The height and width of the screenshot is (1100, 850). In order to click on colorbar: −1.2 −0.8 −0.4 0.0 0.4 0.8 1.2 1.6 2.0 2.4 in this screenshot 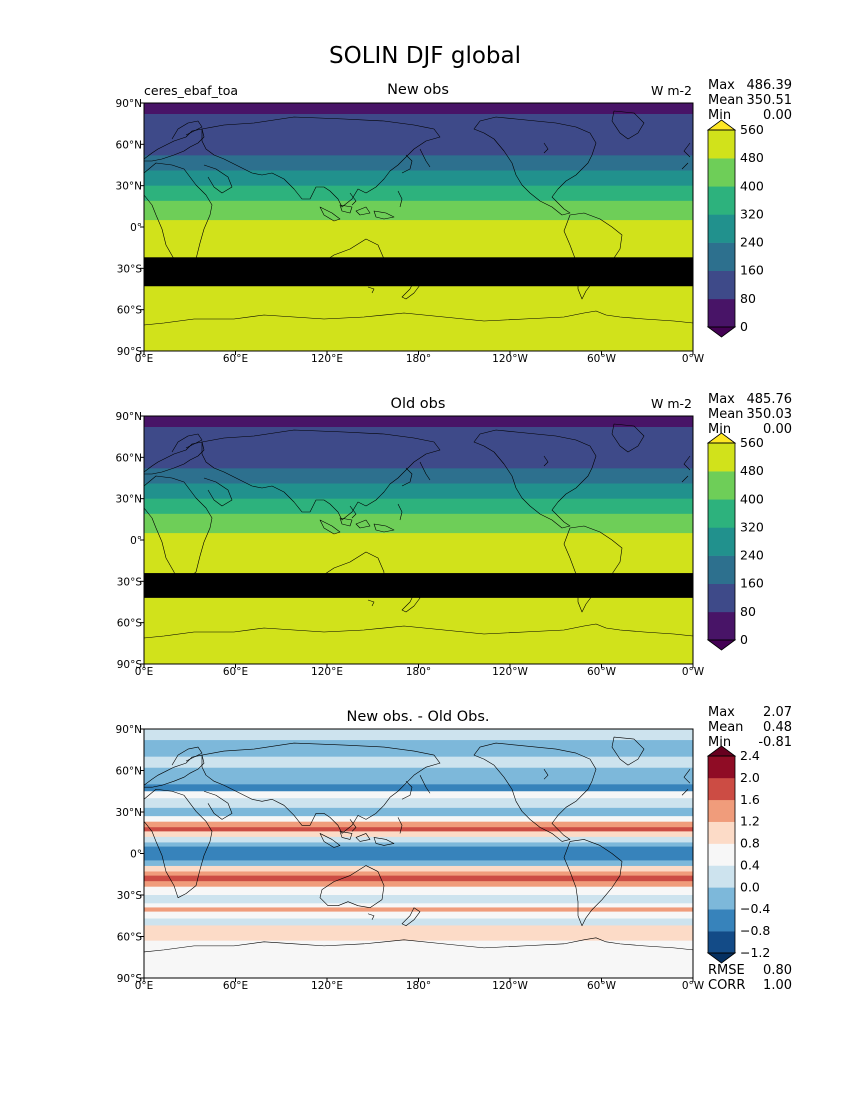, I will do `click(738, 854)`.